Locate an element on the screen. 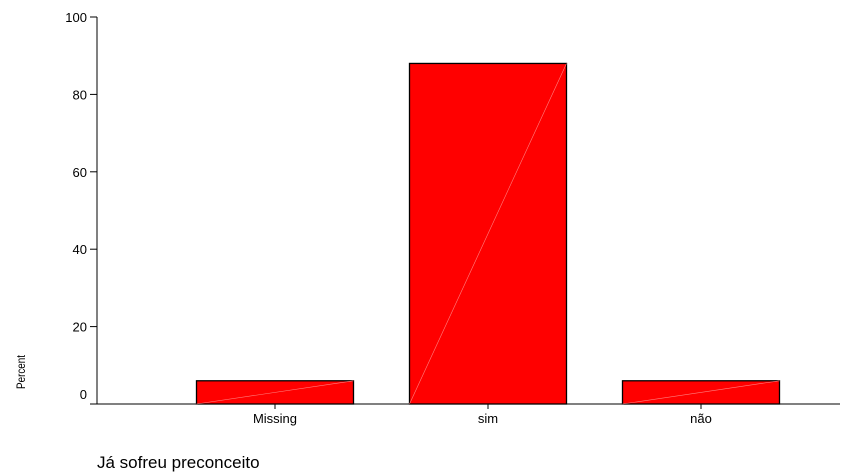 This screenshot has width=865, height=472. y-tick-label: 60 is located at coordinates (80, 172).